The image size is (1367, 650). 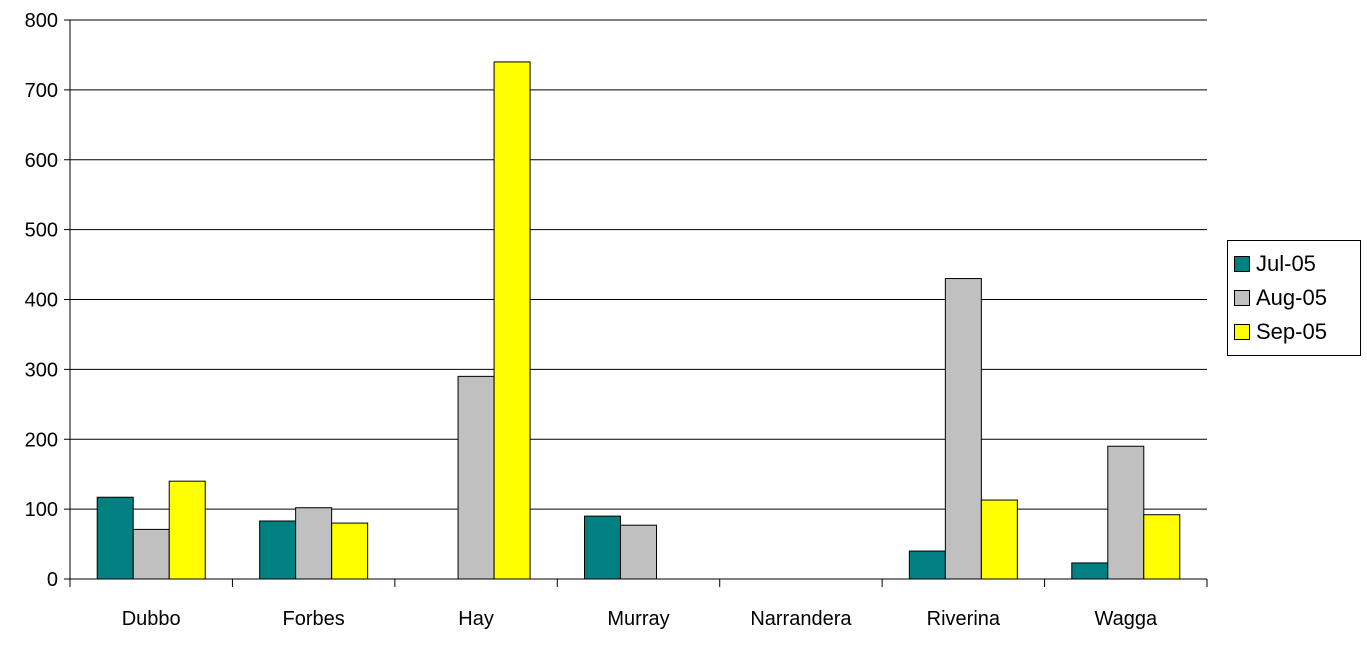 I want to click on y-tick-label: 800, so click(x=41, y=21).